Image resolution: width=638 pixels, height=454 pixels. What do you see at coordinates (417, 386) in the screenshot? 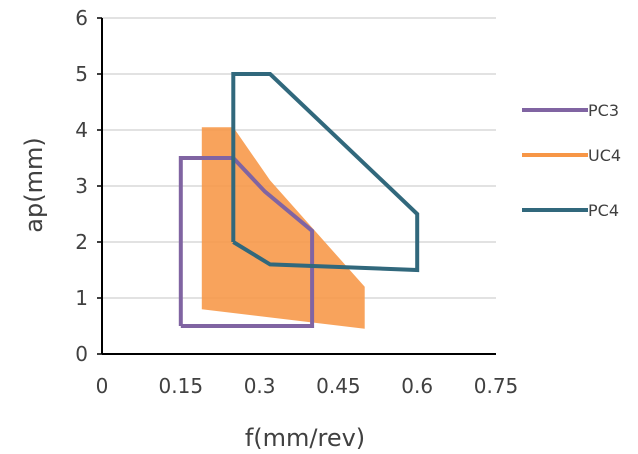
I see `x-tick-label-4: 0.6` at bounding box center [417, 386].